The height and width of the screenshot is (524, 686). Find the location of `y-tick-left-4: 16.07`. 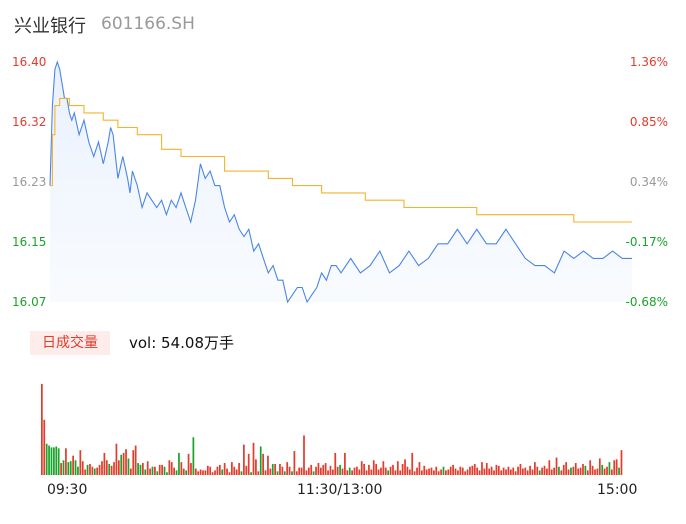

y-tick-left-4: 16.07 is located at coordinates (29, 302).